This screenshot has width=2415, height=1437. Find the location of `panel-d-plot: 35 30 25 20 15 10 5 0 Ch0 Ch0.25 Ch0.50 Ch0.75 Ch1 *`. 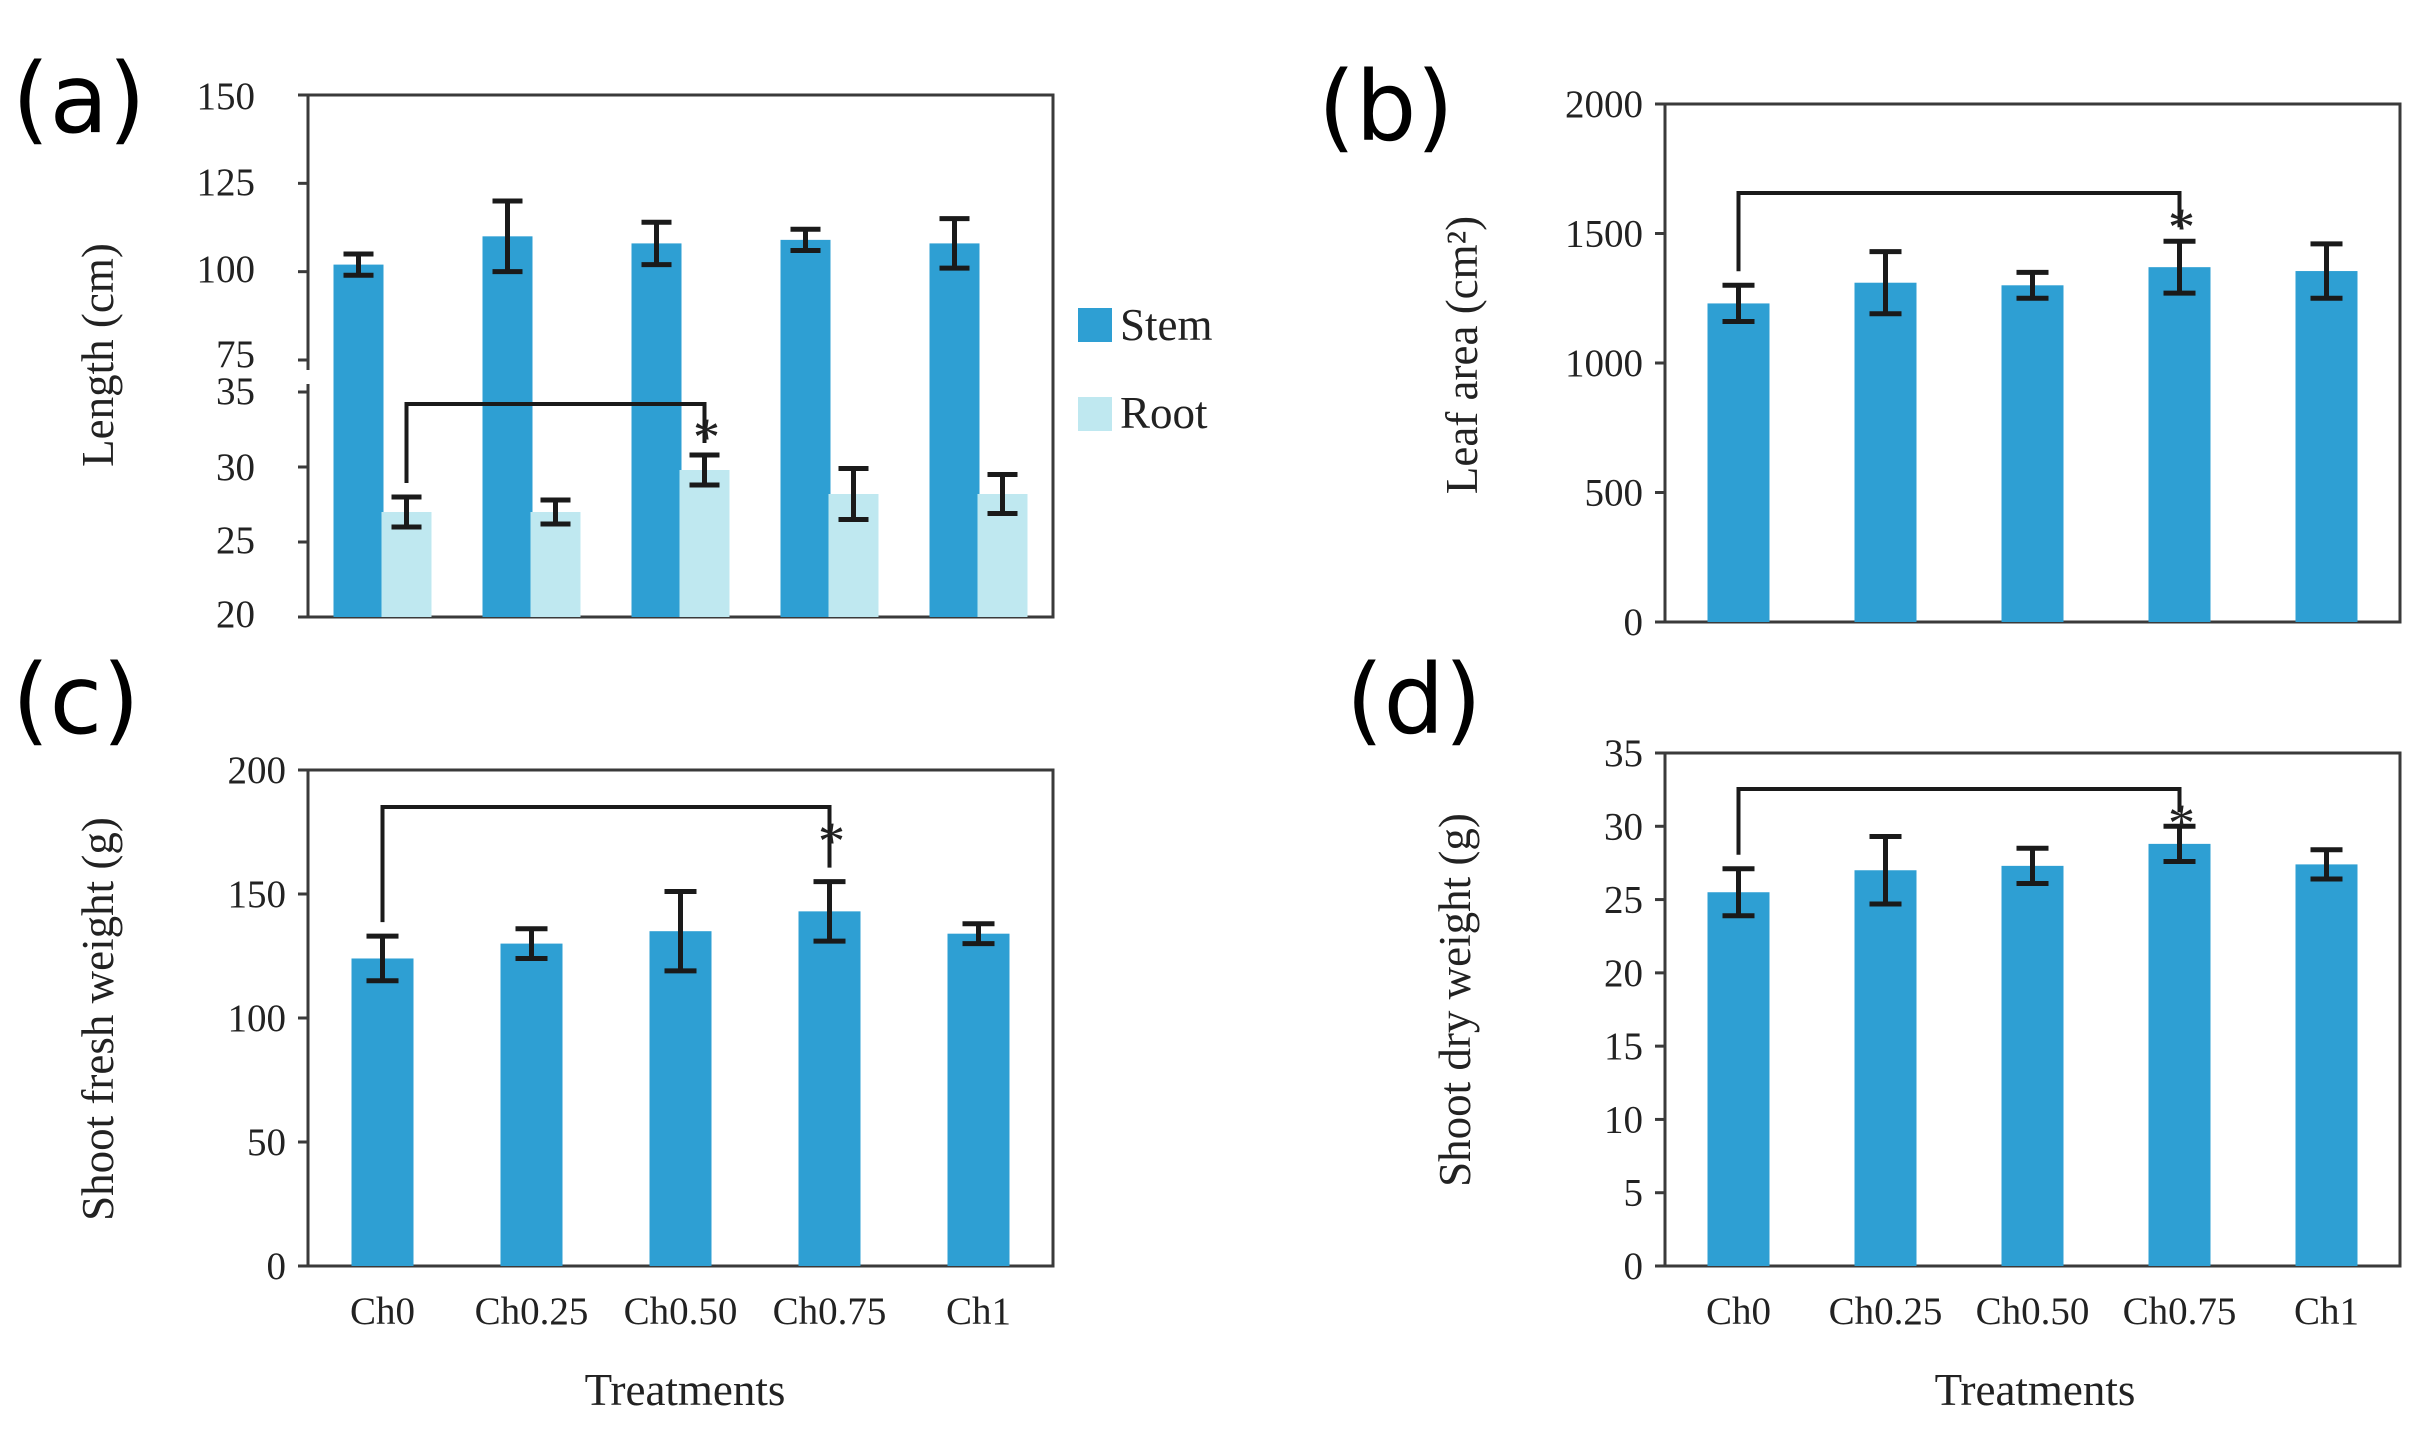

panel-d-plot: 35 30 25 20 15 10 5 0 Ch0 Ch0.25 Ch0.50 Ch0.75 Ch1 * is located at coordinates (1981, 1032).